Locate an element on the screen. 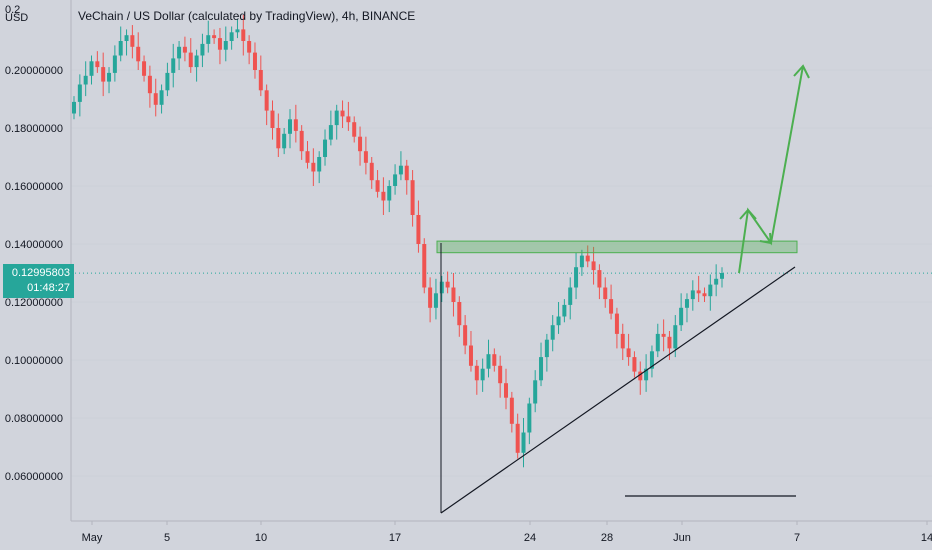  x-tick-label: 7 is located at coordinates (797, 538).